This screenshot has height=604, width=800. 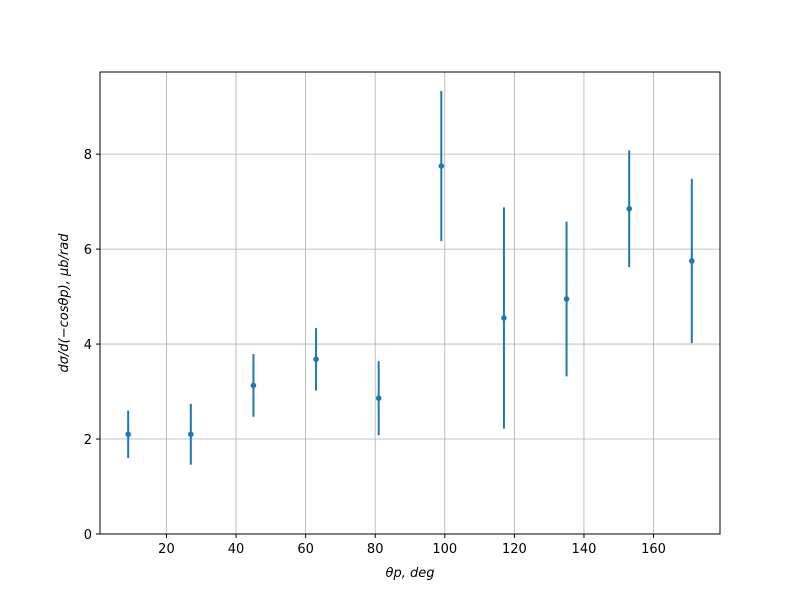 I want to click on y-tick-label: 6, so click(x=88, y=250).